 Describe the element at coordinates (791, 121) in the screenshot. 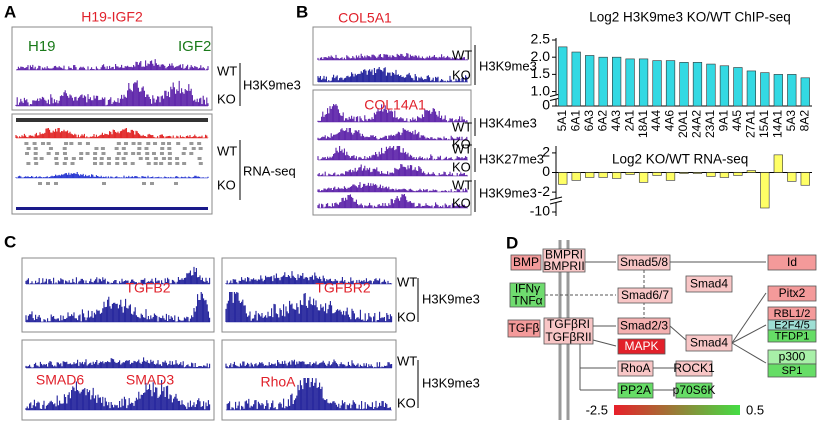

I see `x-tick-label: 5A3` at that location.